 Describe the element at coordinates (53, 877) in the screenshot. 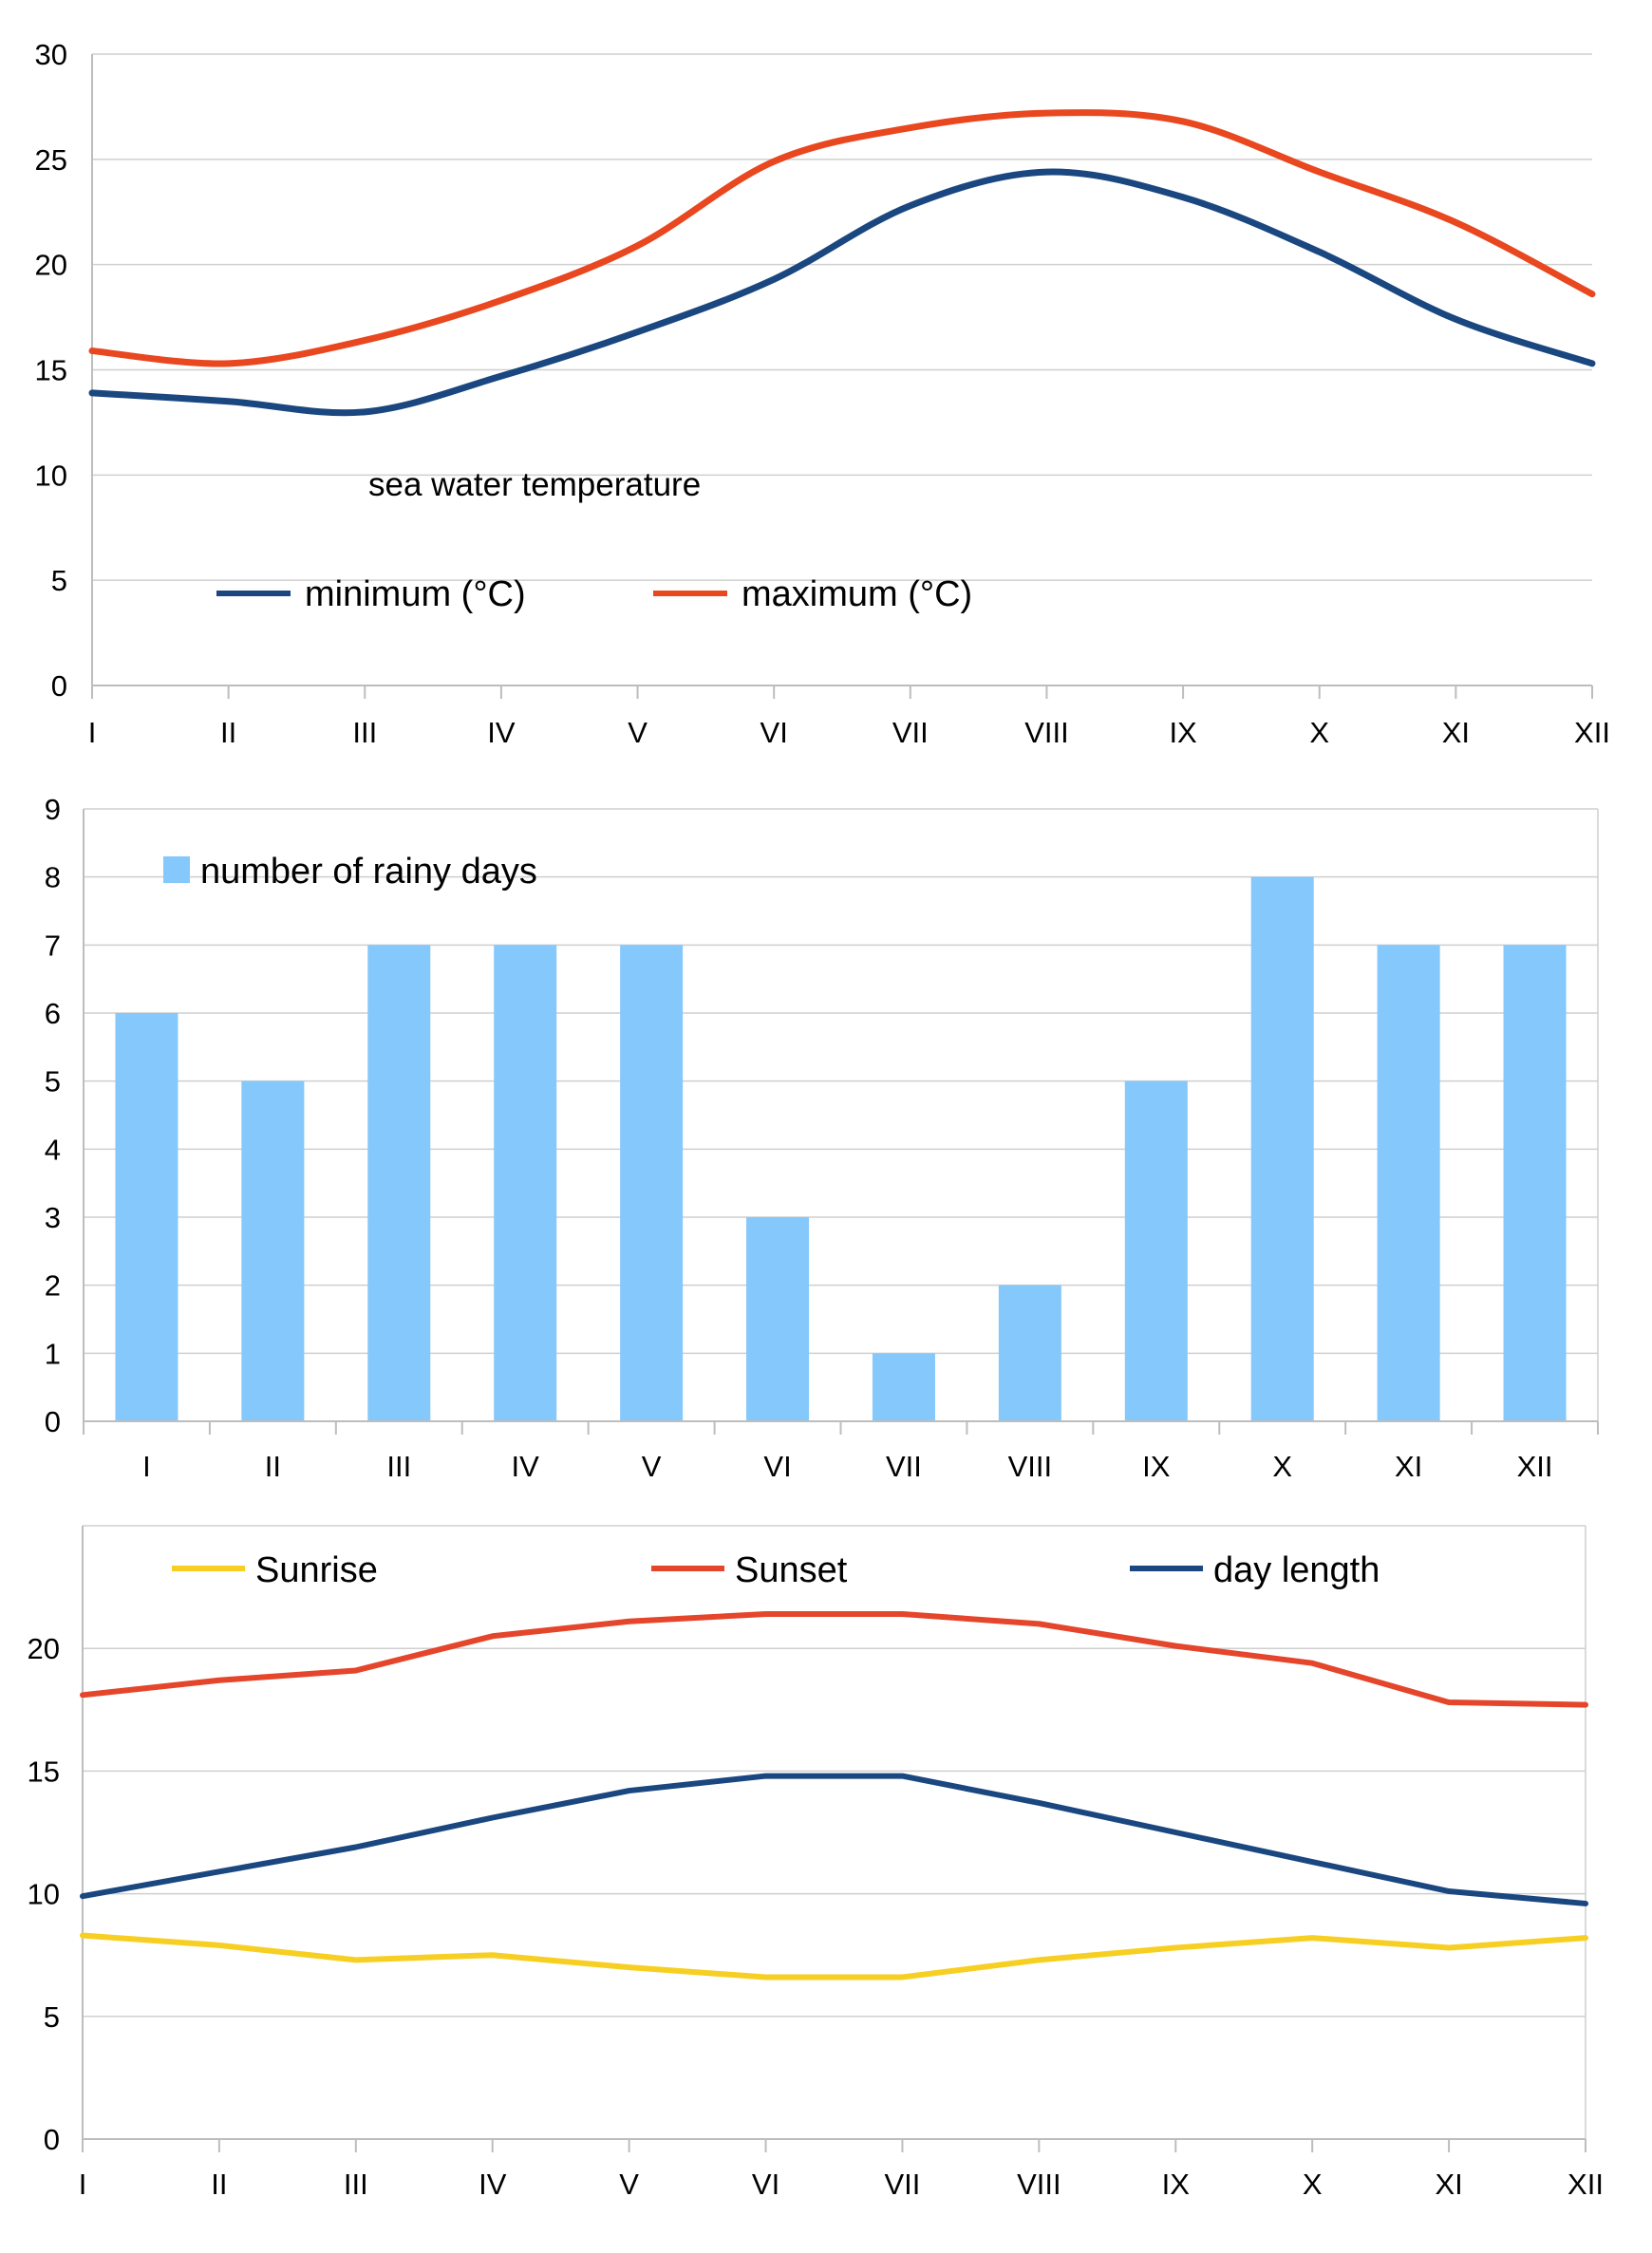

I see `y-tick-label: 8` at that location.